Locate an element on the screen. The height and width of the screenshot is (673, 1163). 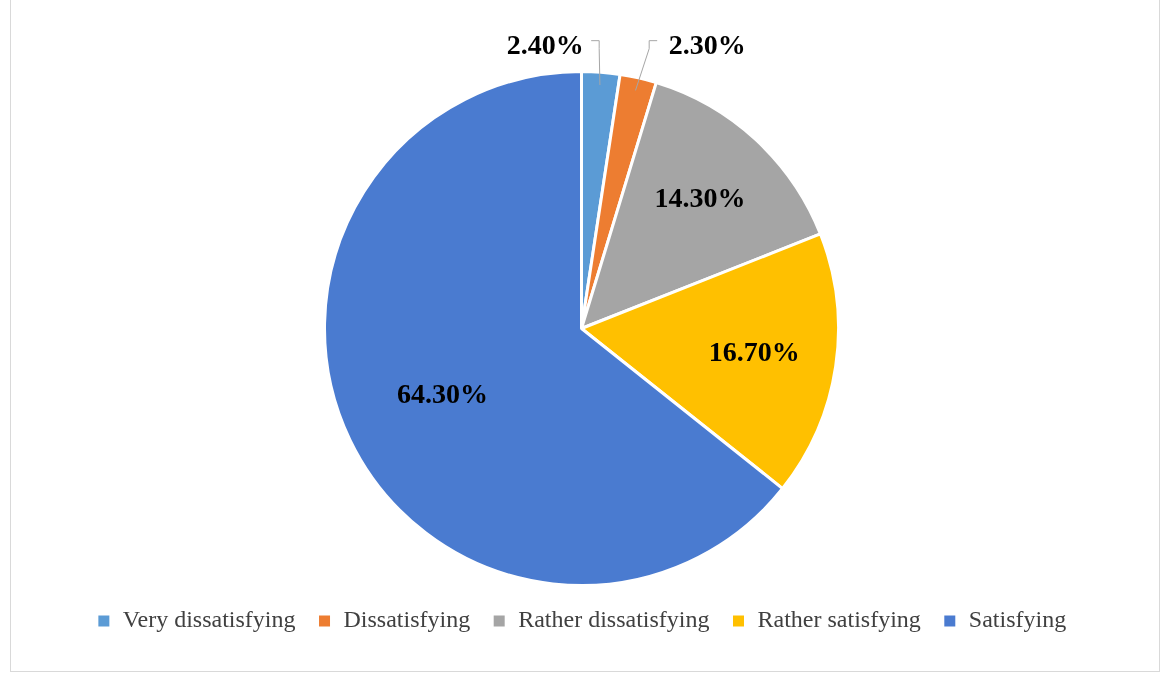
data-label: 2.40% is located at coordinates (545, 44).